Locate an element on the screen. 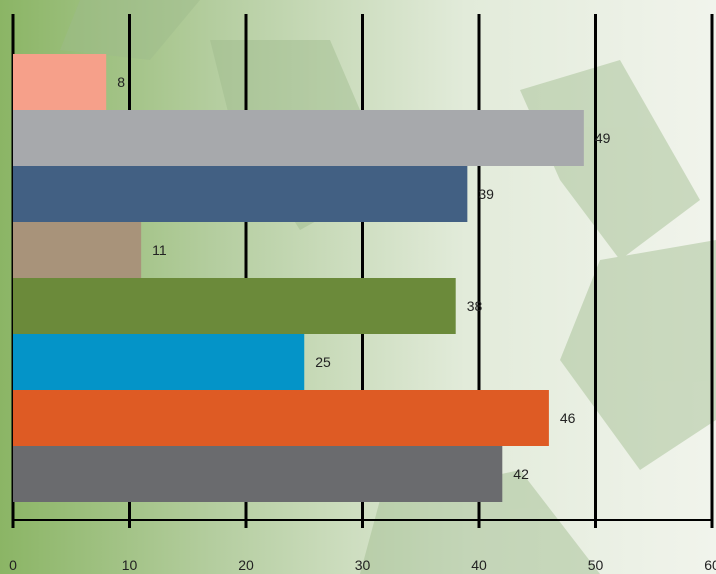  x-axis-tick-labels: 0 10 20 30 40 50 60 is located at coordinates (362, 565).